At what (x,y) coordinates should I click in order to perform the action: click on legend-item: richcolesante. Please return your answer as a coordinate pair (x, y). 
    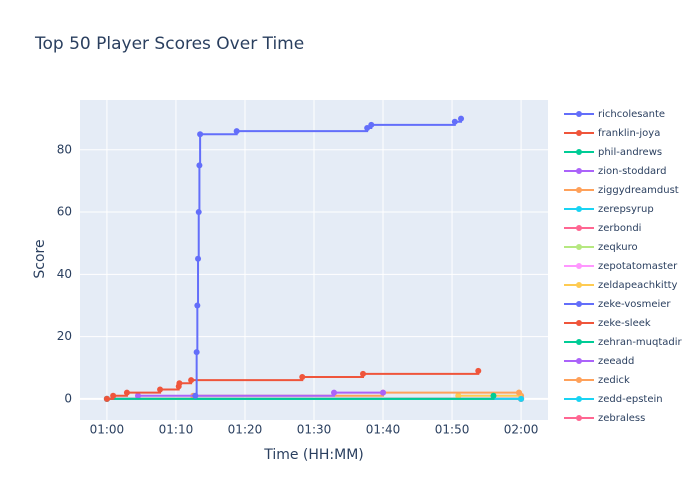
    Looking at the image, I should click on (614, 114).